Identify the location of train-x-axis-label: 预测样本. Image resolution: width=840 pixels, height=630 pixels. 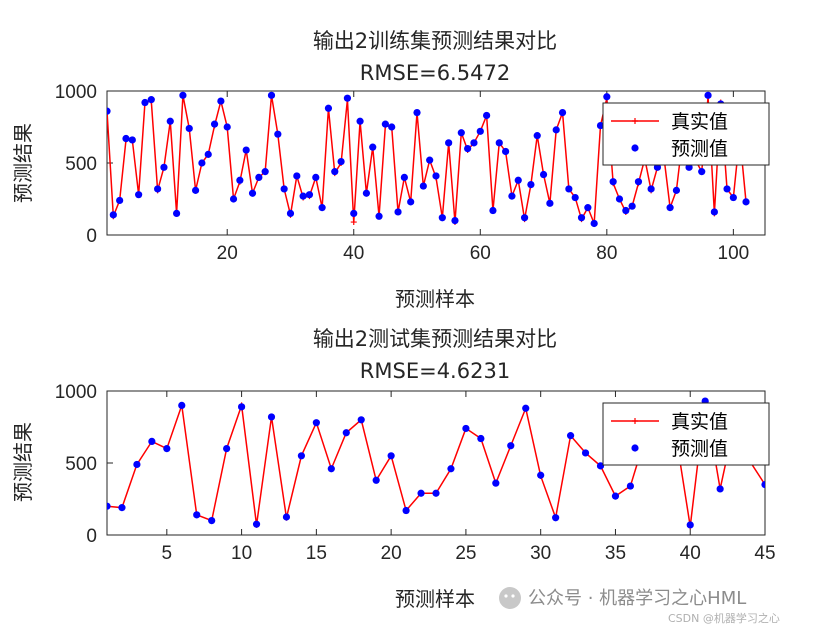
(435, 299).